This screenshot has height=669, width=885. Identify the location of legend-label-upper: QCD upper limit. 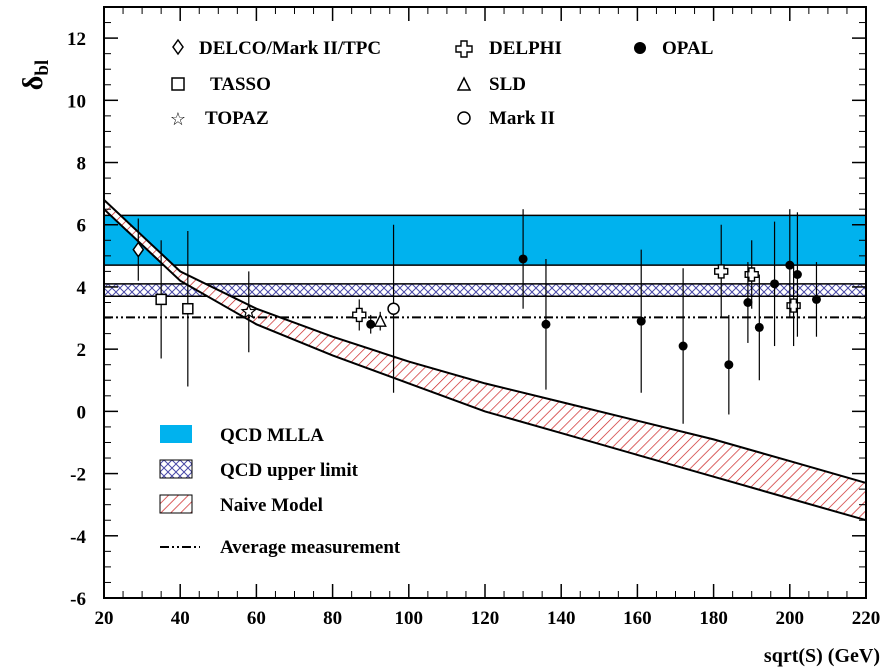
(289, 470).